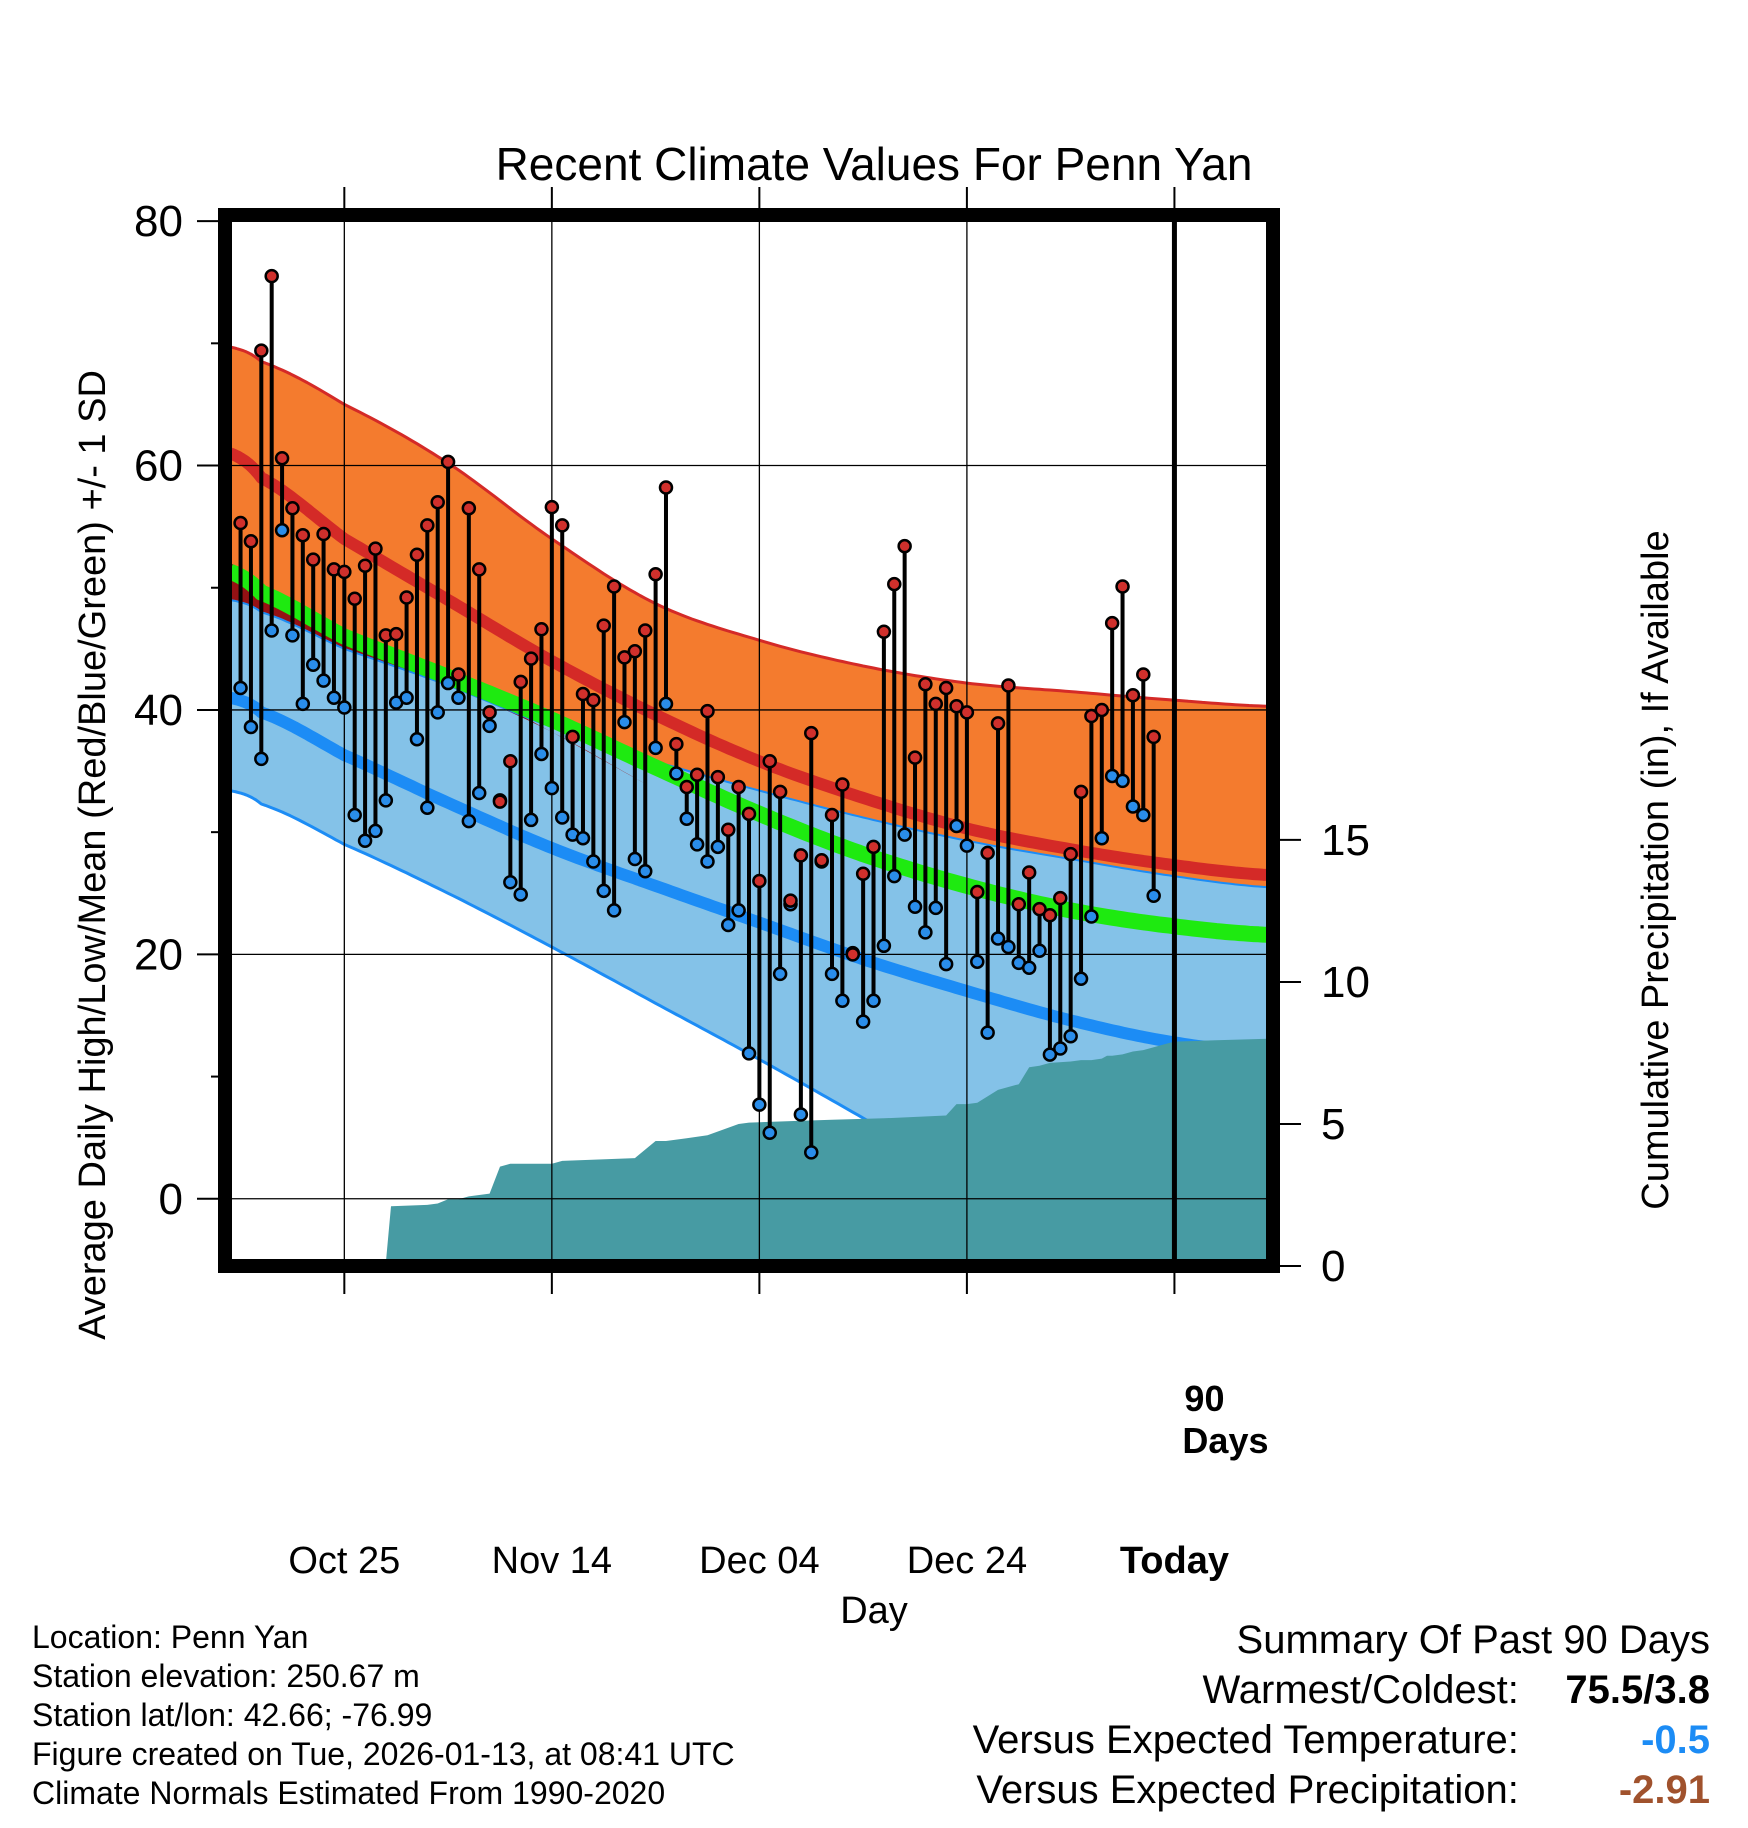 The image size is (1748, 1828). Describe the element at coordinates (1345, 982) in the screenshot. I see `y2-tick-label: 10` at that location.